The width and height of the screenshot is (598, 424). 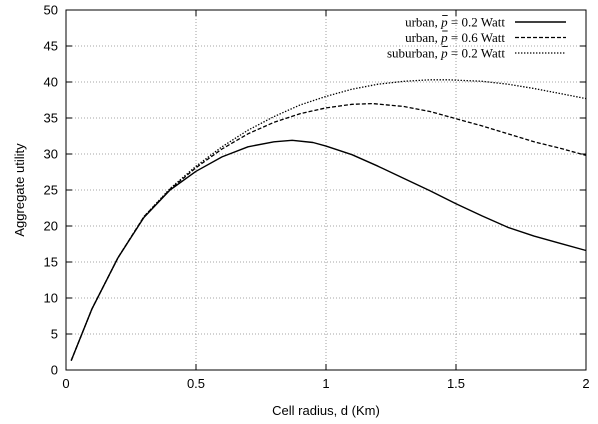 I want to click on y-tick-label: 20, so click(x=51, y=226).